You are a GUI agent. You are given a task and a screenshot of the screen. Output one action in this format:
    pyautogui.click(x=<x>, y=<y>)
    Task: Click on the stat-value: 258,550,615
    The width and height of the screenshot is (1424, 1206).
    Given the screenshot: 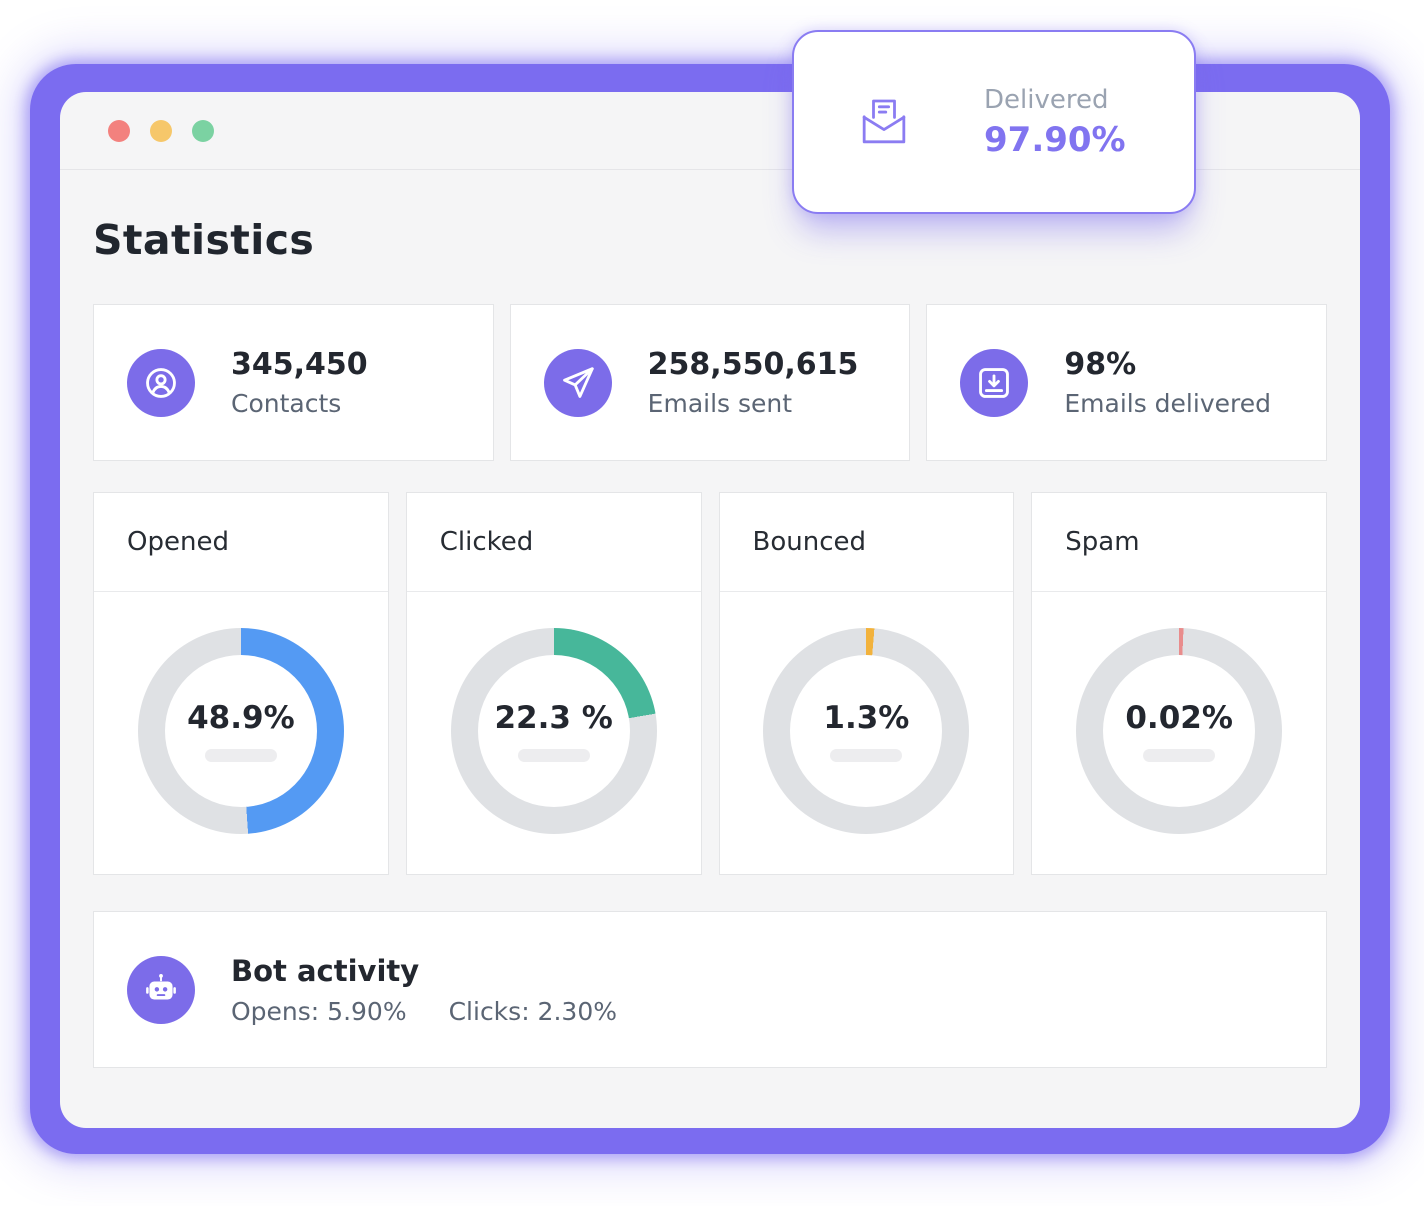 What is the action you would take?
    pyautogui.click(x=753, y=364)
    